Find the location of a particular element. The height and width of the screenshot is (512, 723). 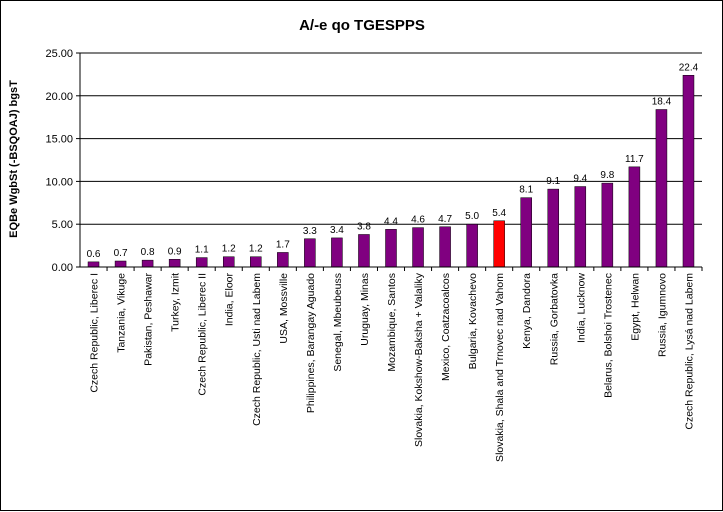

y-tick-label: 15.00 is located at coordinates (59, 140).